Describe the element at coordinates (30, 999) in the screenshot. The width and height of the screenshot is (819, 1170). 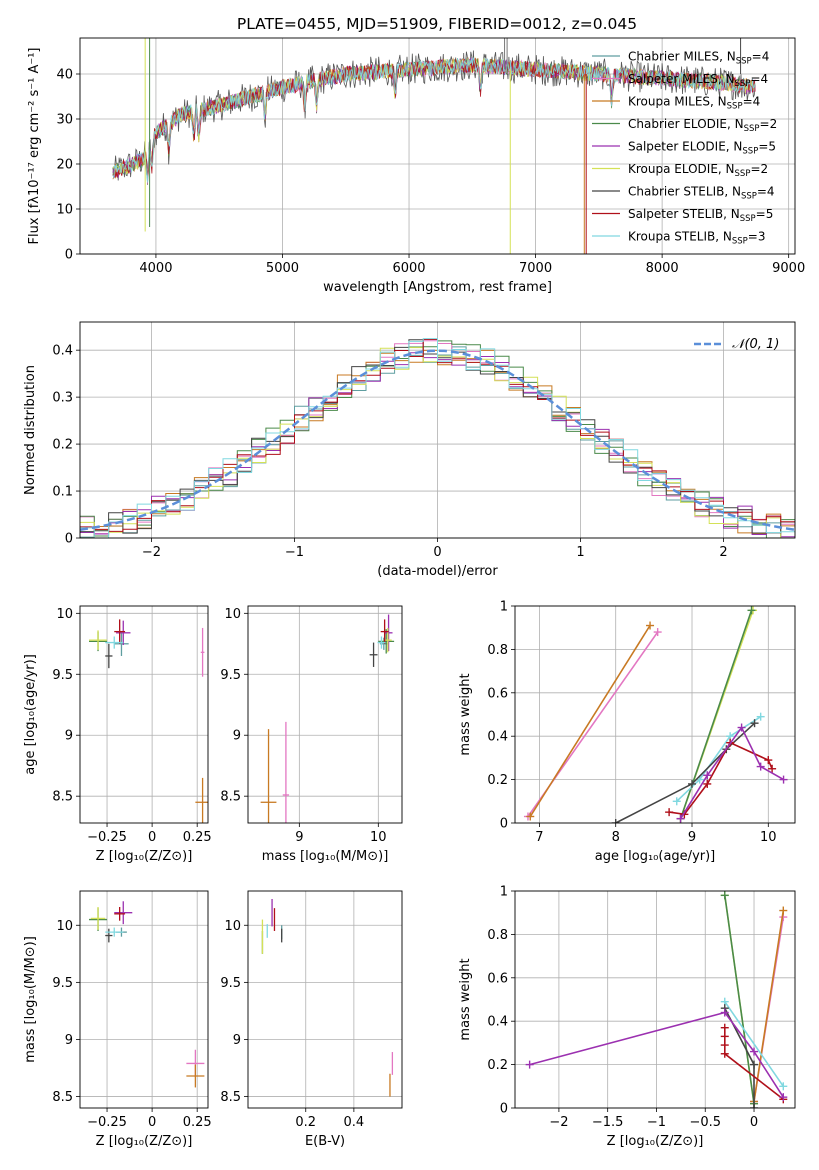
I see `y-axis-label: mass [log₁₀(M/M⊙)]` at that location.